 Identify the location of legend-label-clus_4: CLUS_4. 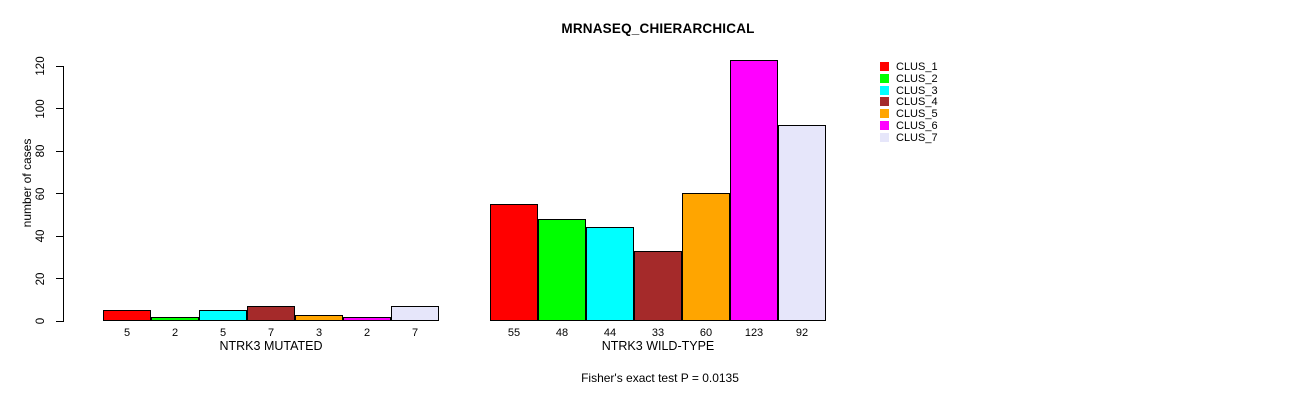
(917, 102).